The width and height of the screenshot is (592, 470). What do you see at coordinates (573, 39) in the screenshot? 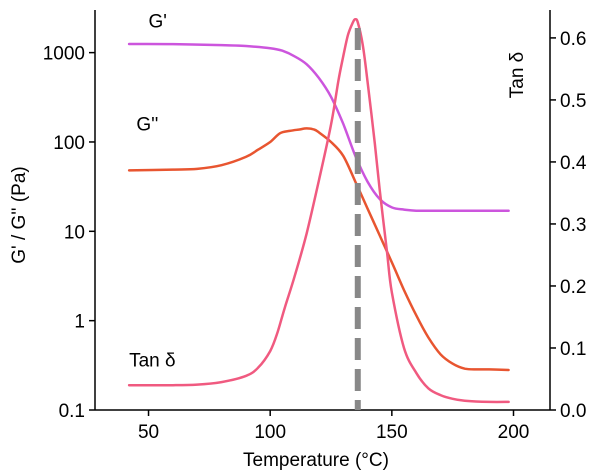
I see `right-y-tick-label: 0.6` at bounding box center [573, 39].